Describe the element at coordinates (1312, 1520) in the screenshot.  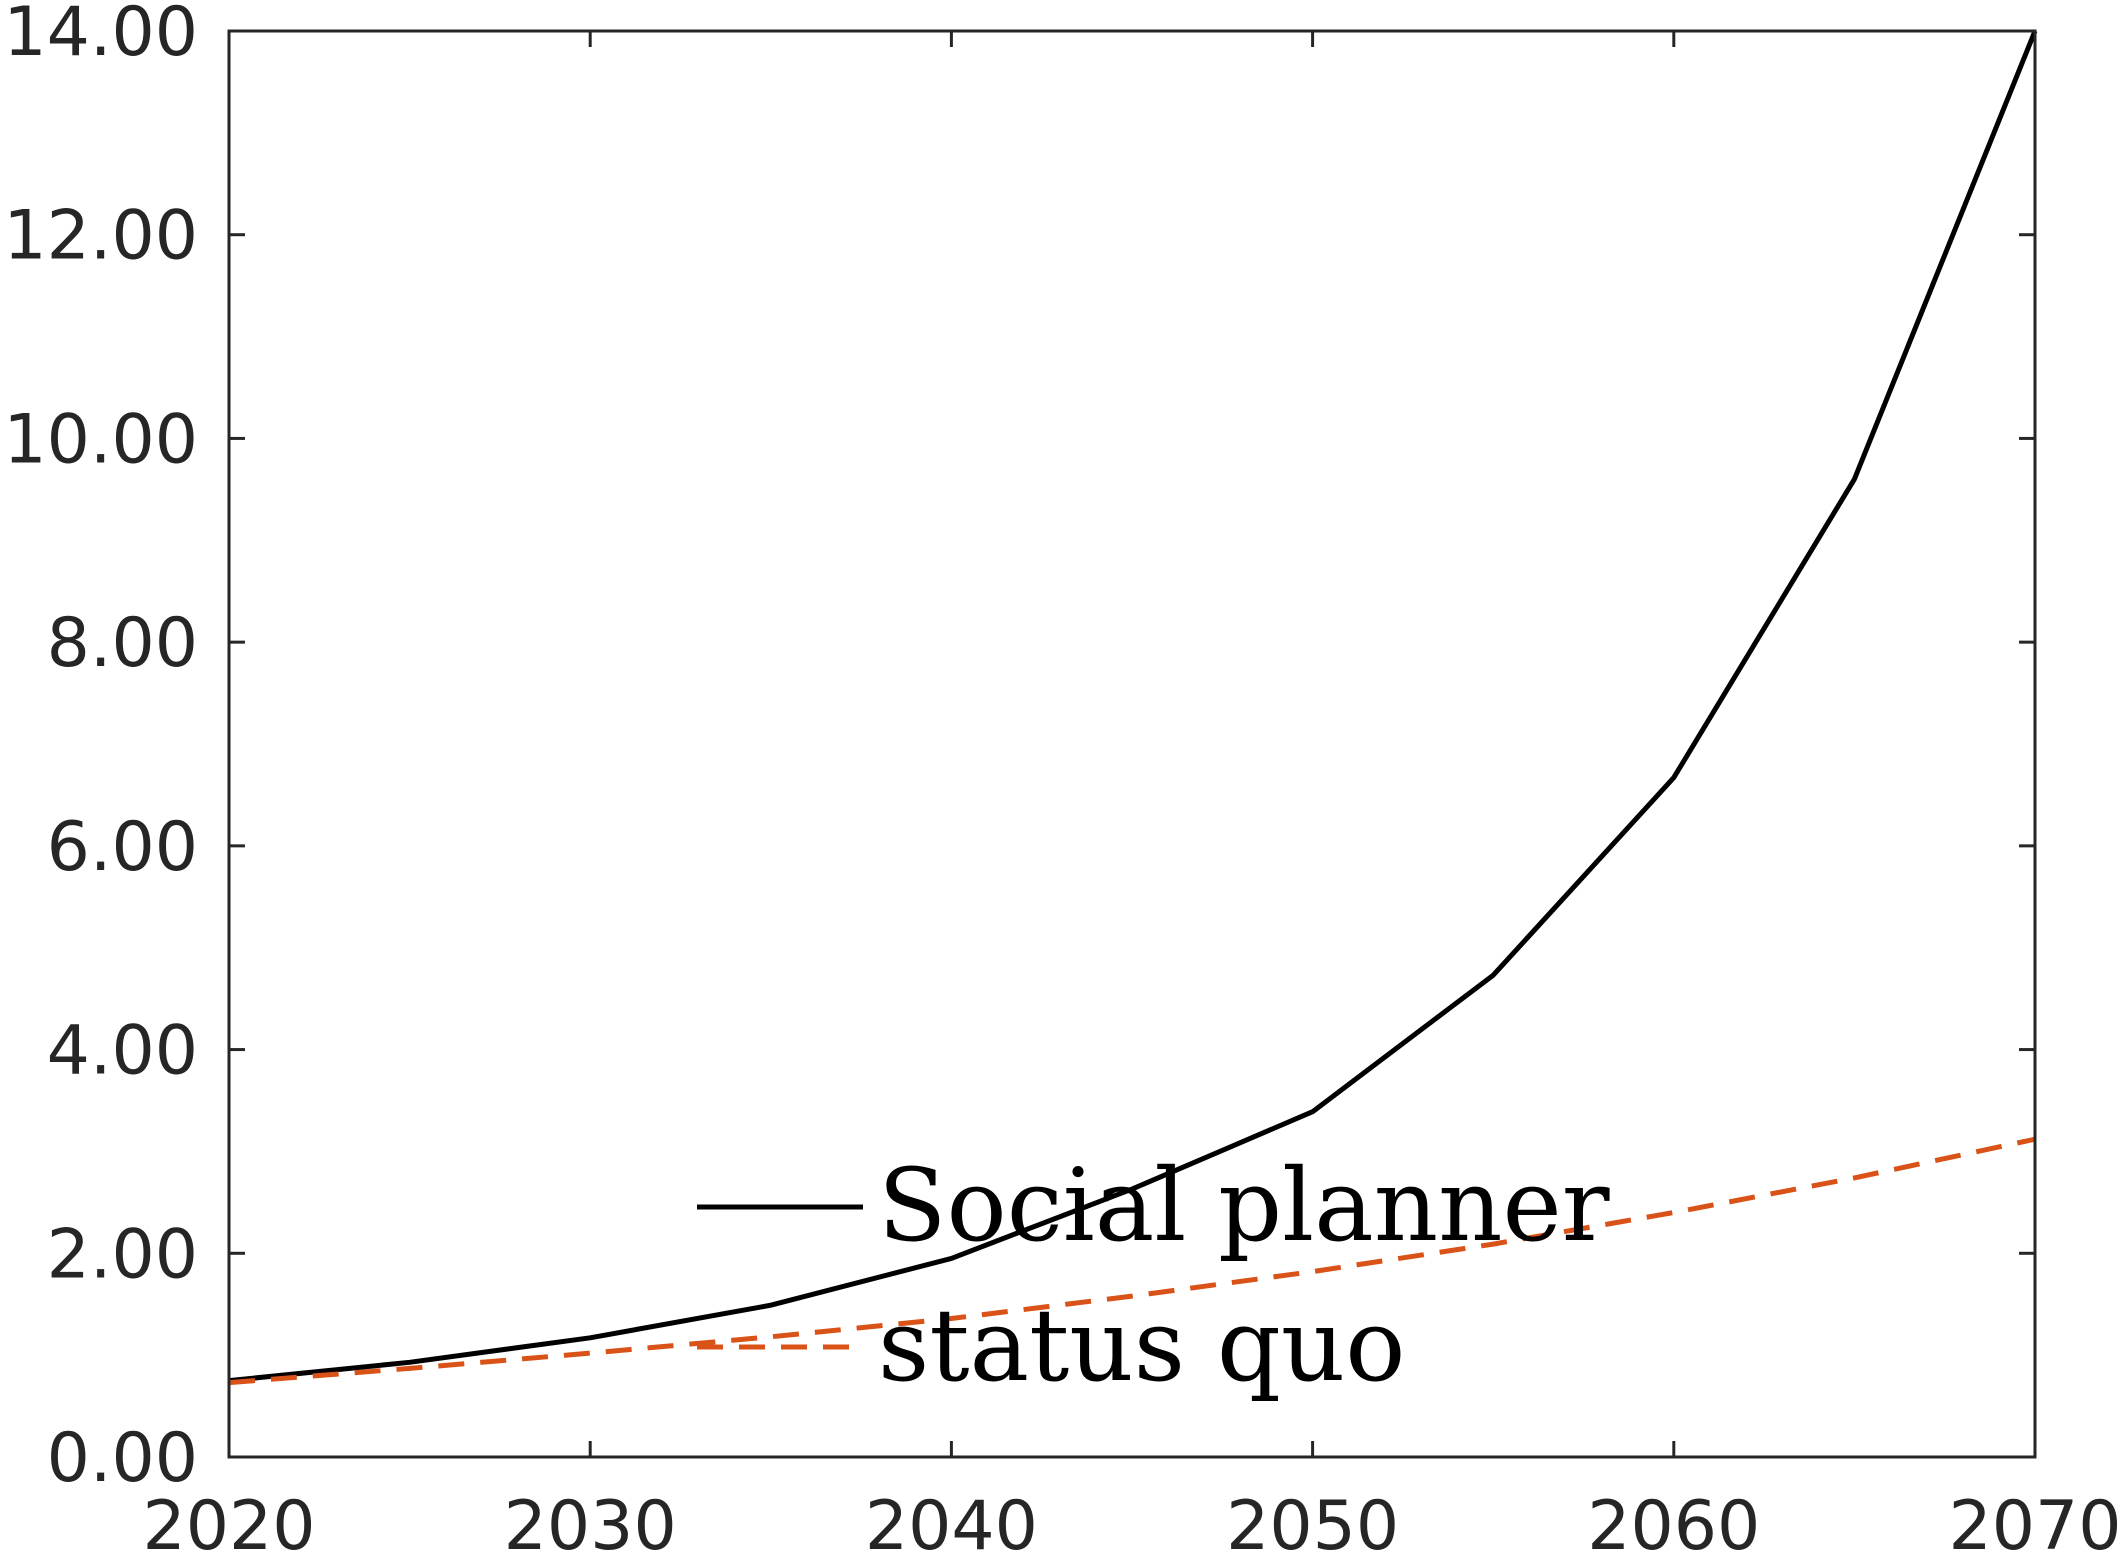
I see `x-tick-label: 2050` at that location.